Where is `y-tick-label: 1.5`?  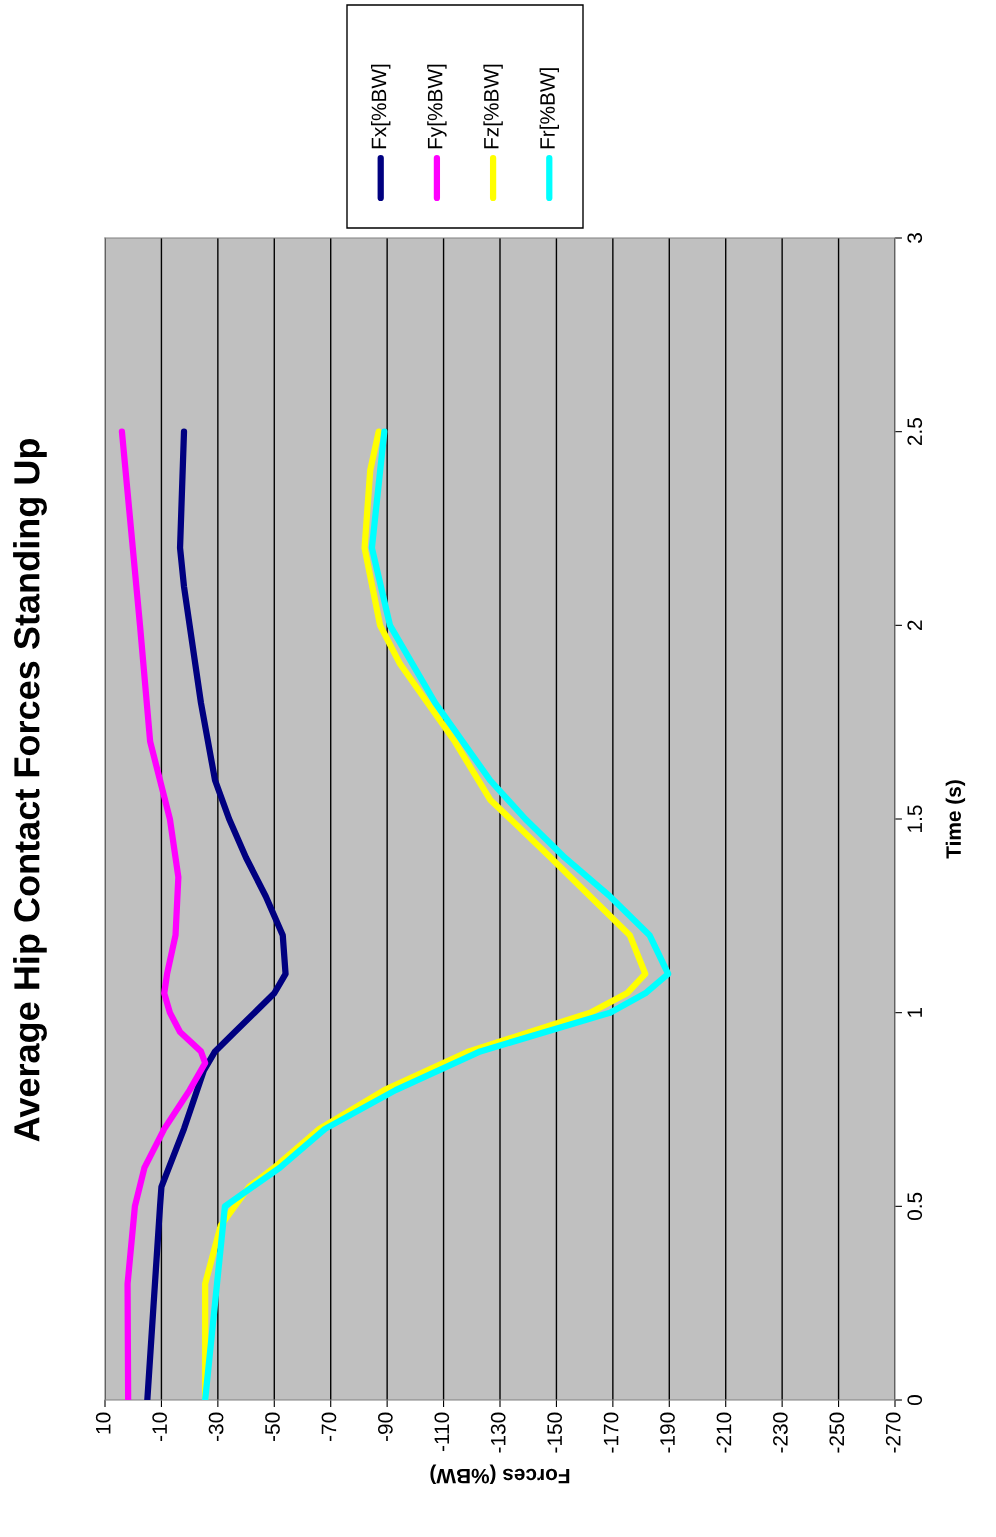 y-tick-label: 1.5 is located at coordinates (915, 818).